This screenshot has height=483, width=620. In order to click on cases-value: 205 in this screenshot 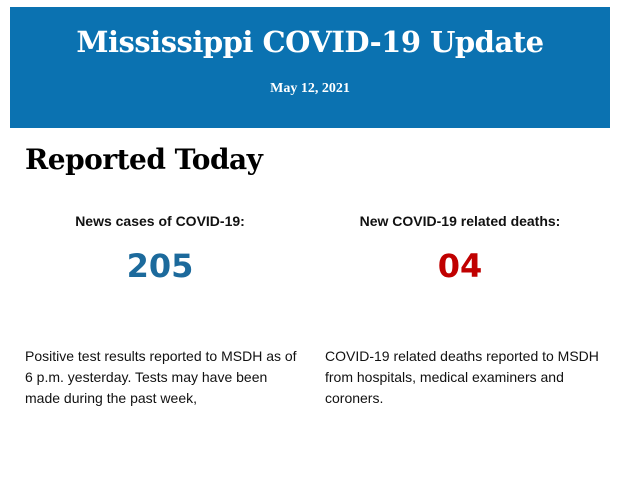, I will do `click(160, 266)`.